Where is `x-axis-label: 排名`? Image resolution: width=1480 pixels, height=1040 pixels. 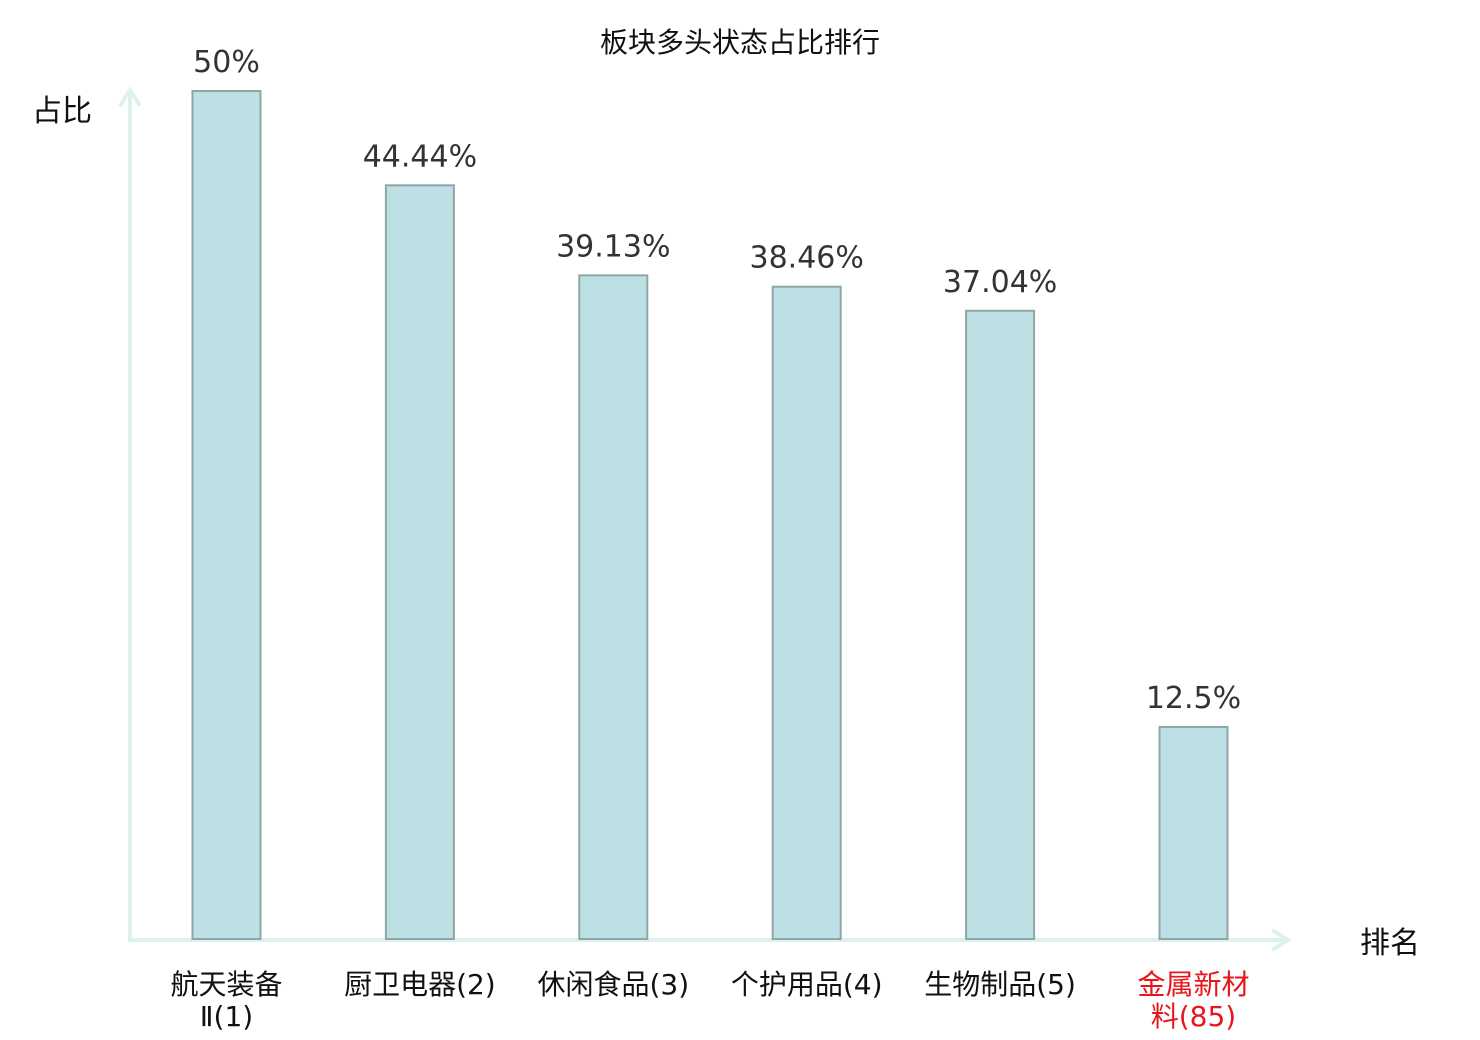 x-axis-label: 排名 is located at coordinates (1390, 943).